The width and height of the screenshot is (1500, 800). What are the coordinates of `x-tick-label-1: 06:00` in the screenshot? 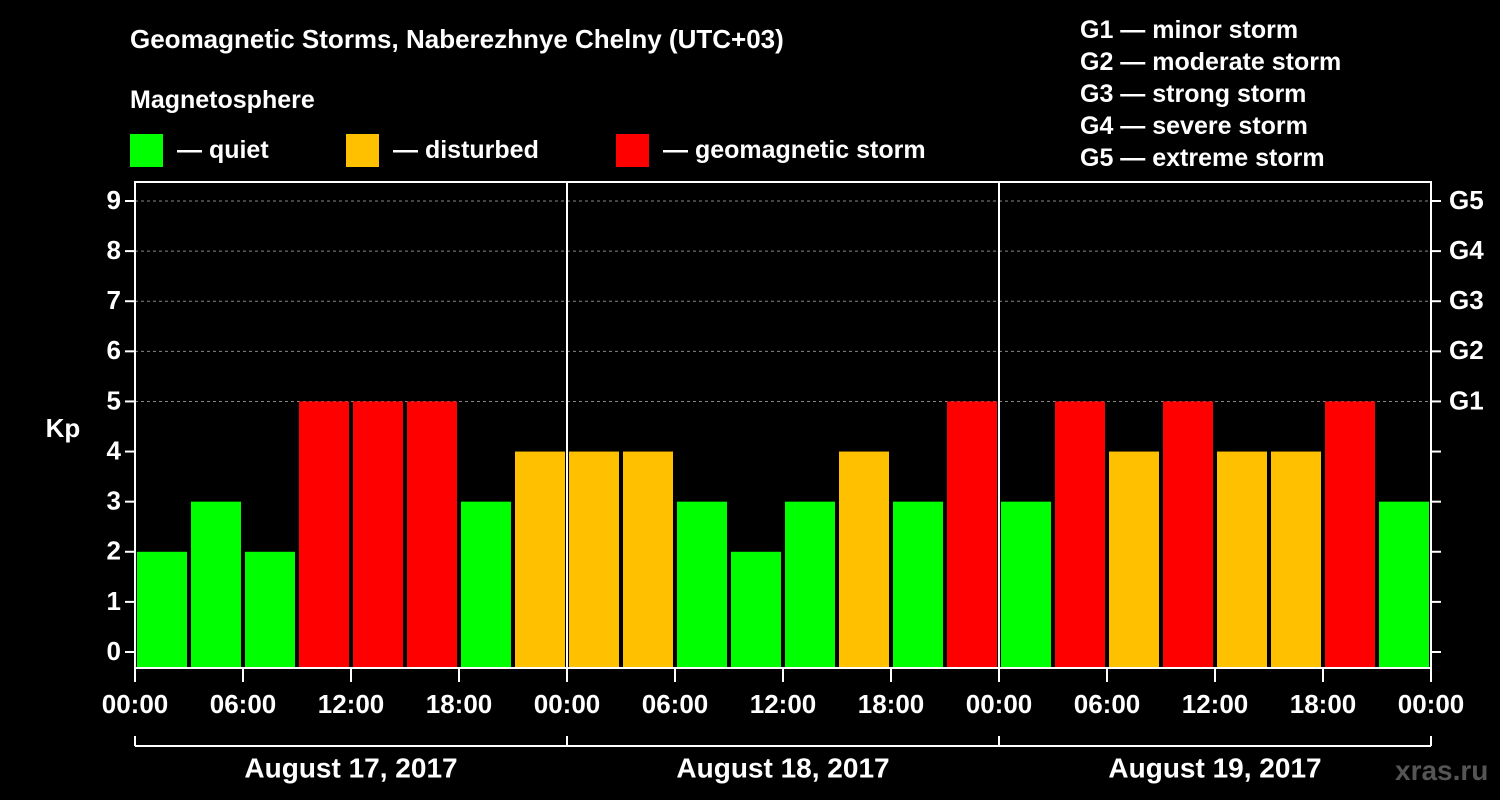 It's located at (243, 704).